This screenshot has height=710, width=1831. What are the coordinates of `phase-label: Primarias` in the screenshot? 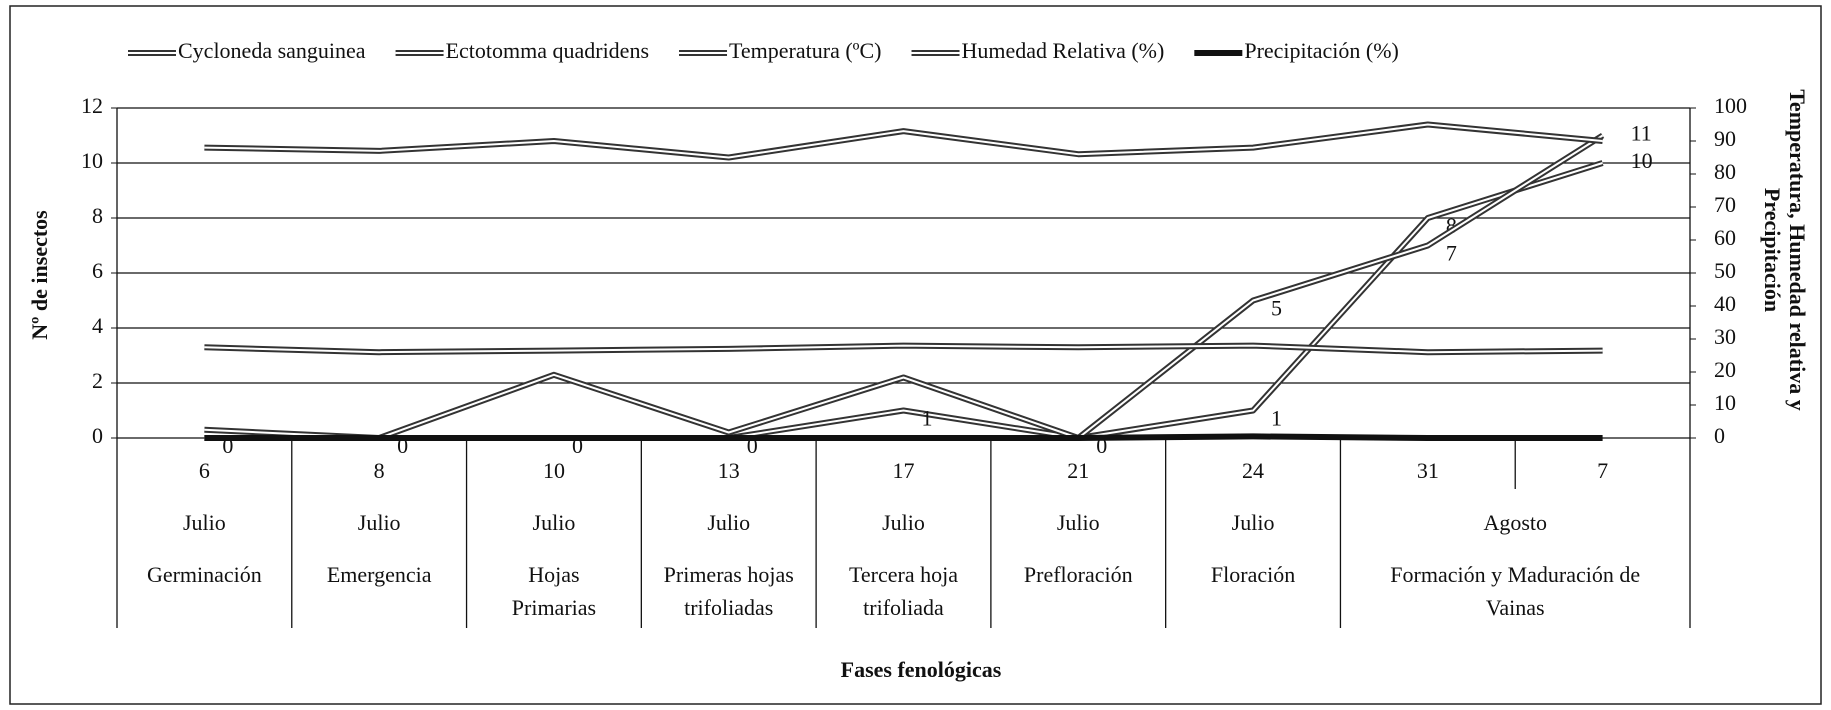 It's located at (554, 607).